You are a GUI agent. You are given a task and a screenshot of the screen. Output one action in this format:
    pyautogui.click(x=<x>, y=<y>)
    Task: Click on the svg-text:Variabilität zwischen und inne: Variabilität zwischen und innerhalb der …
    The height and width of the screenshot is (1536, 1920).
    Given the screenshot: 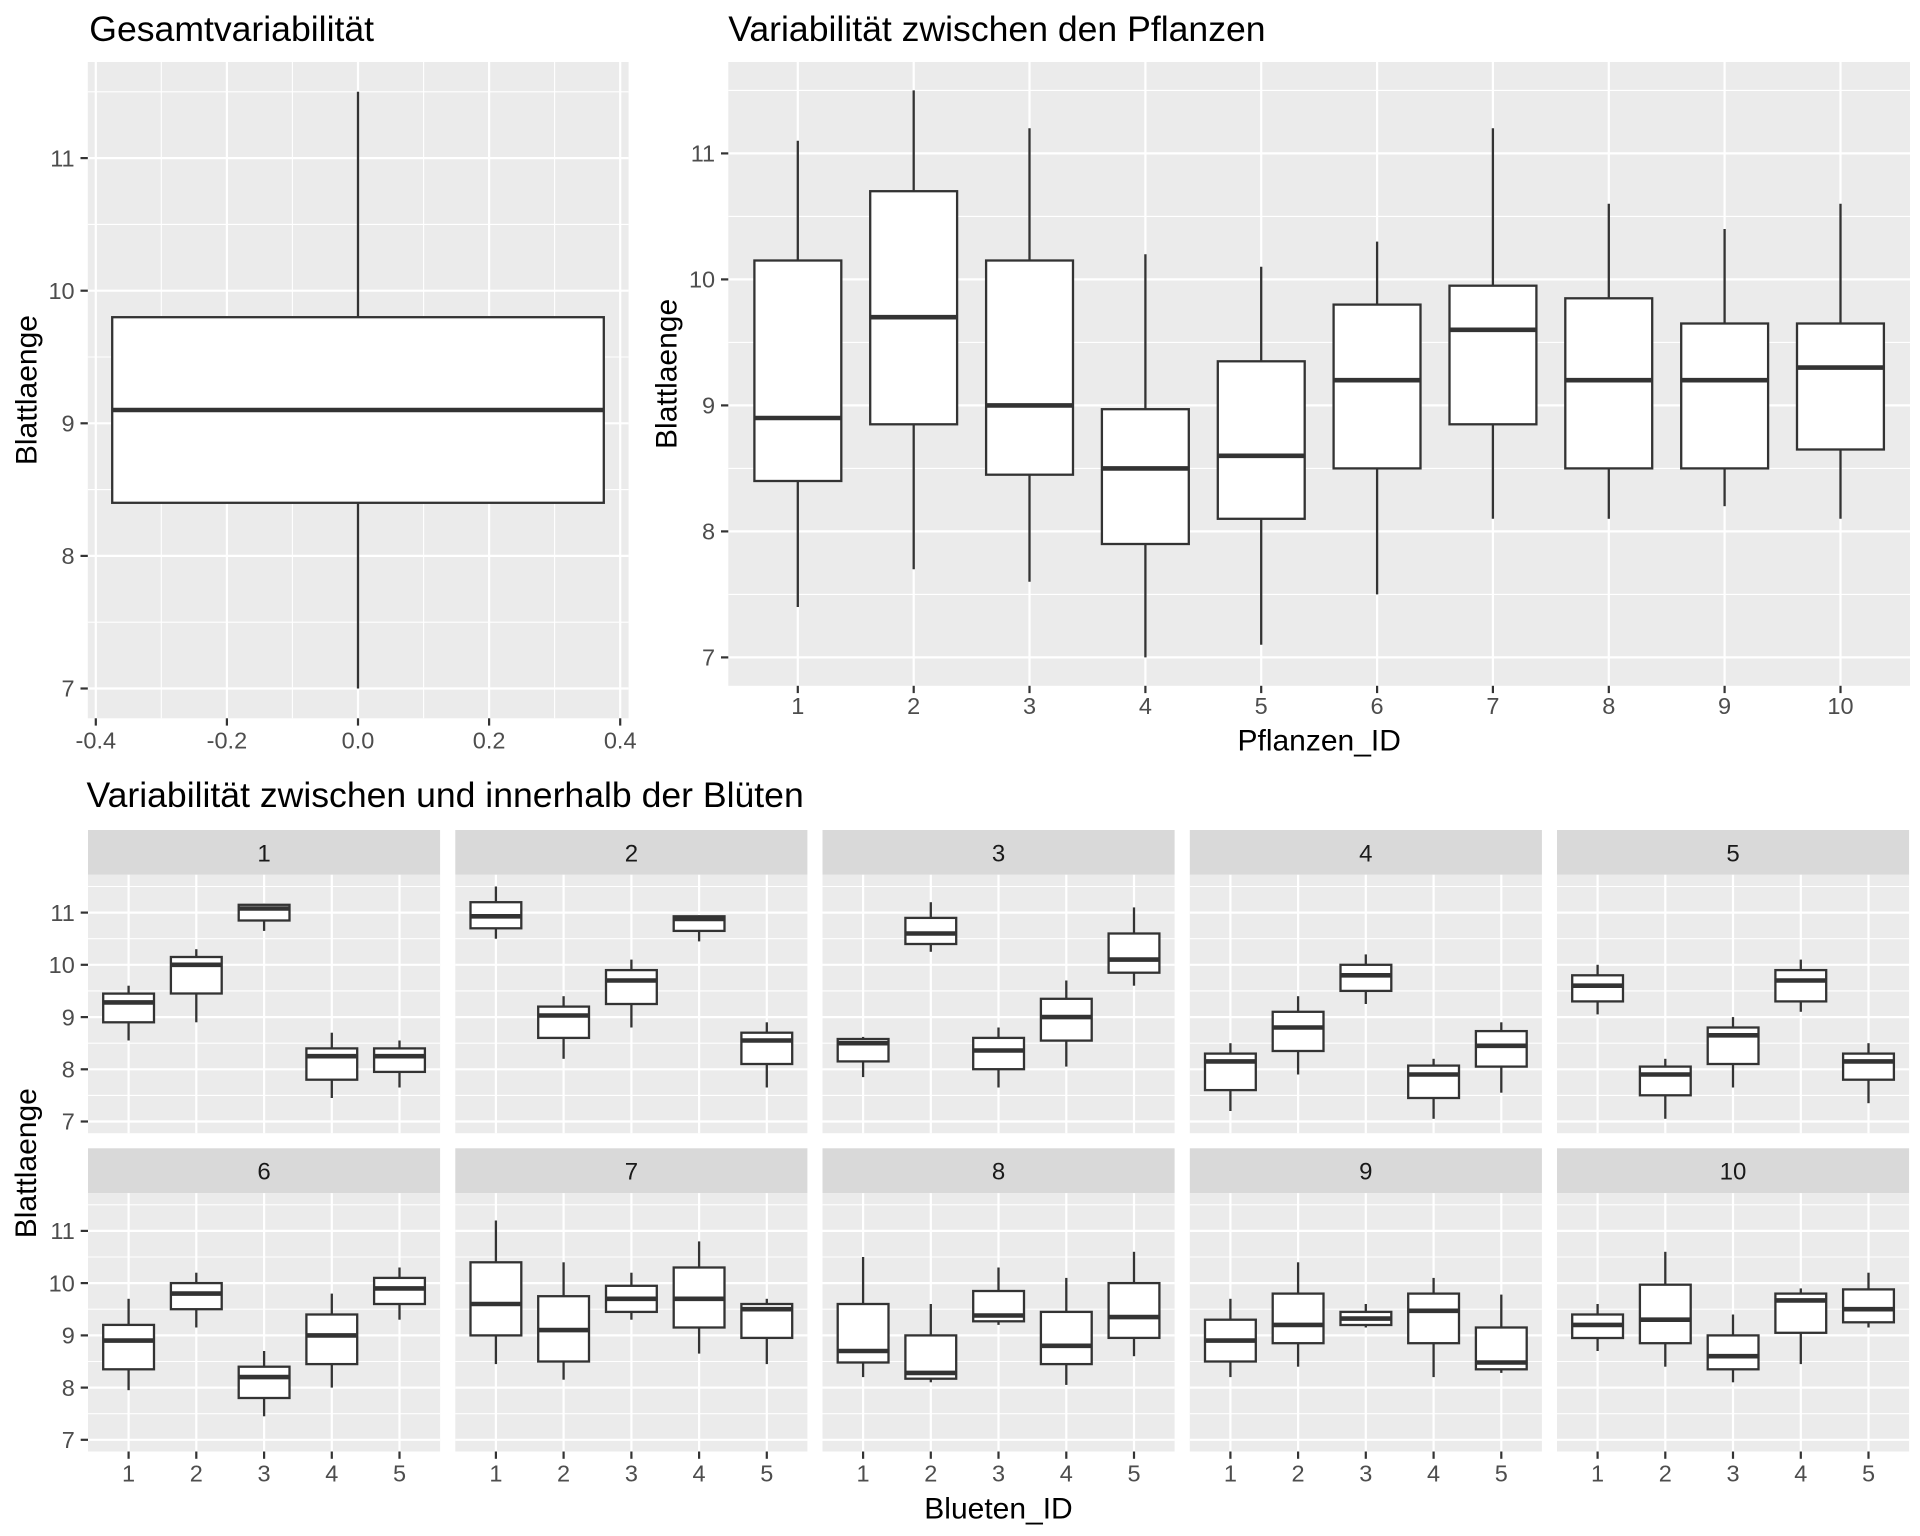 What is the action you would take?
    pyautogui.click(x=445, y=795)
    